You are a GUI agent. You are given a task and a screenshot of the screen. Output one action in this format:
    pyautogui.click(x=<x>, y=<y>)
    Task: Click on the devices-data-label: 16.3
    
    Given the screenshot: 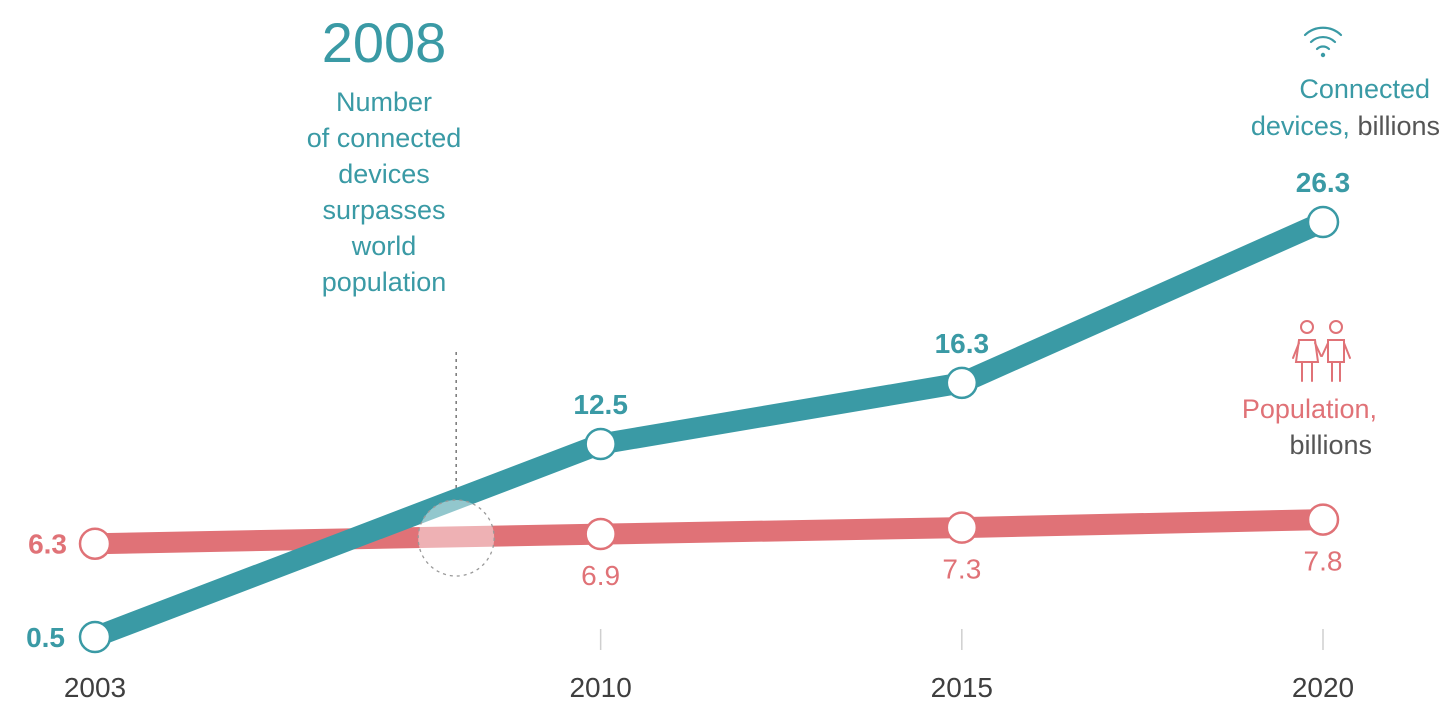 What is the action you would take?
    pyautogui.click(x=962, y=343)
    